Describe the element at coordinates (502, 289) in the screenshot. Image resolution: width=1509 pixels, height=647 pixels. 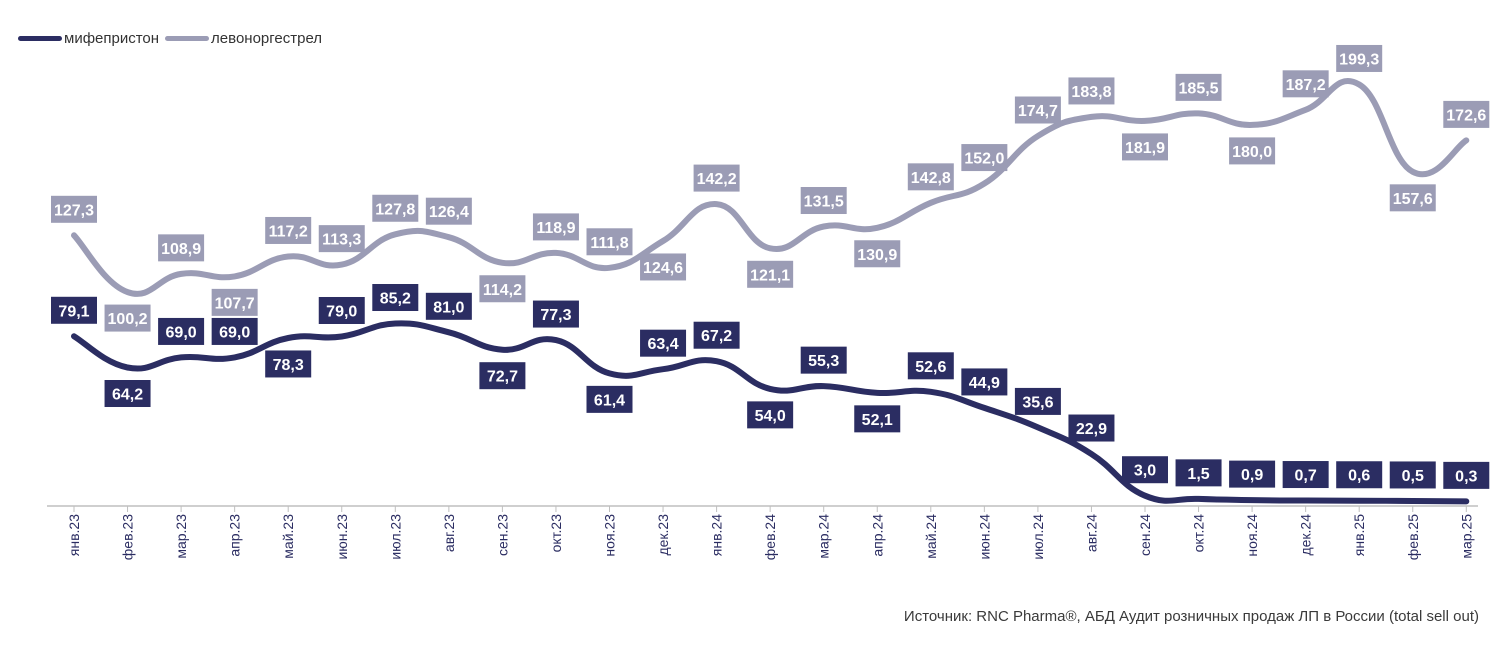
I see `data-label: 114,2` at that location.